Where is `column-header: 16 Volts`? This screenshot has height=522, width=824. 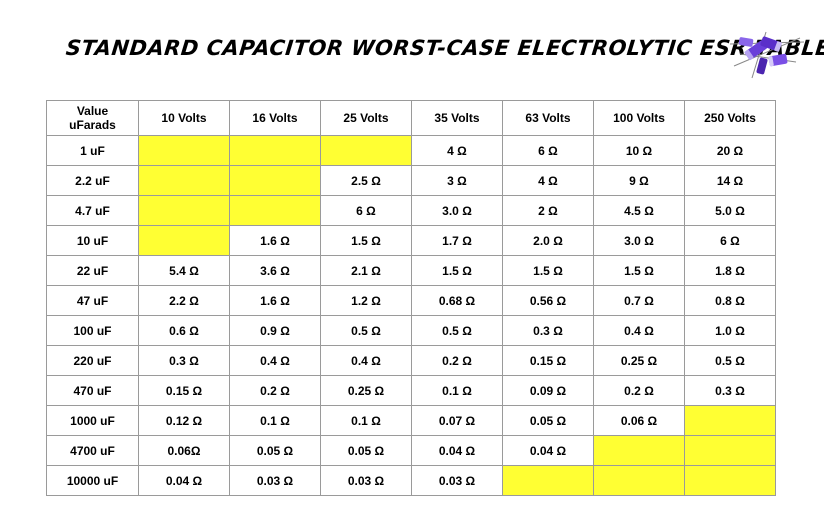 column-header: 16 Volts is located at coordinates (275, 118).